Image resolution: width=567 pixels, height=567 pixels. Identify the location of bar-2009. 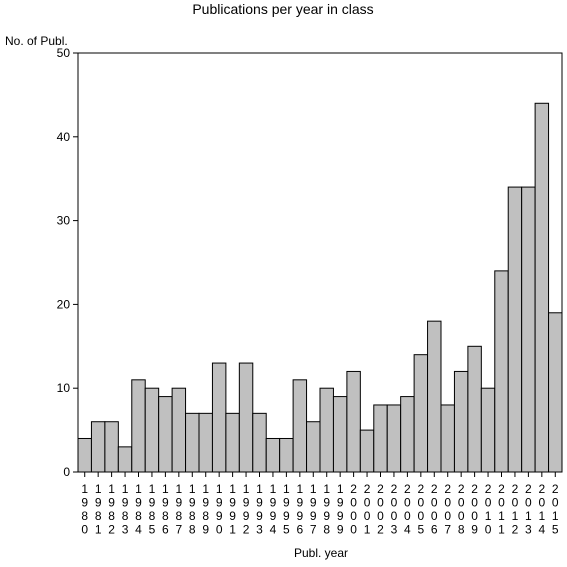
(474, 409).